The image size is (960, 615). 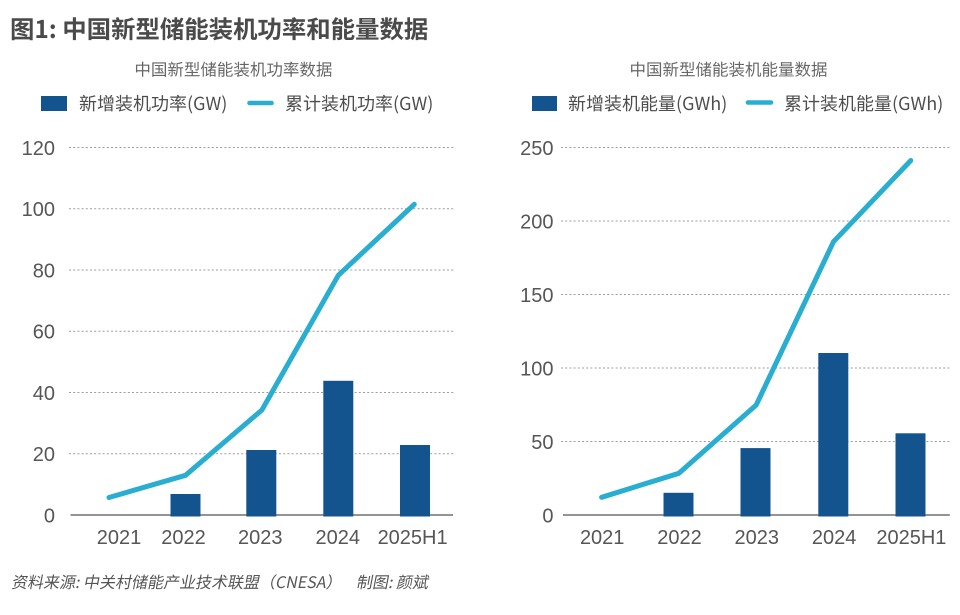 What do you see at coordinates (536, 296) in the screenshot?
I see `svg-text: 150` at bounding box center [536, 296].